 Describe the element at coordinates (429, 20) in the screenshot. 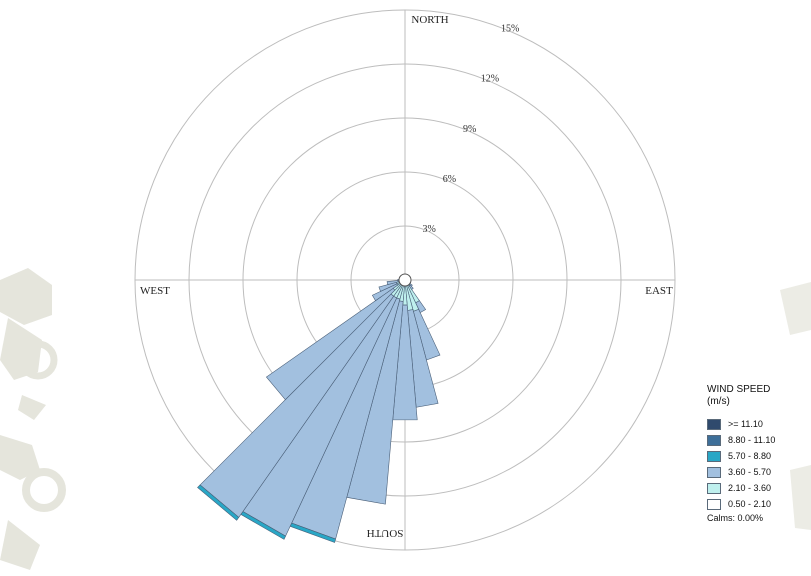

I see `label-north: NORTH` at that location.